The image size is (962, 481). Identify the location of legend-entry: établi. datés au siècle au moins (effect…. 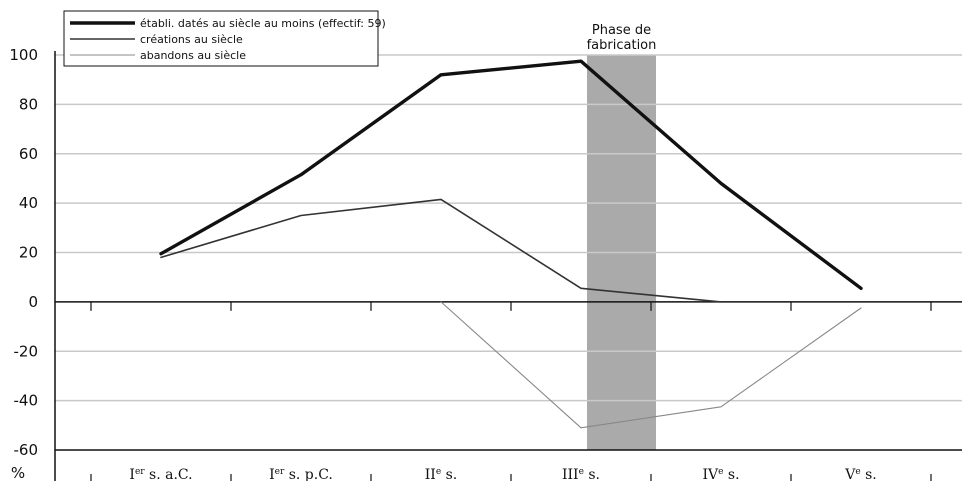
(263, 23).